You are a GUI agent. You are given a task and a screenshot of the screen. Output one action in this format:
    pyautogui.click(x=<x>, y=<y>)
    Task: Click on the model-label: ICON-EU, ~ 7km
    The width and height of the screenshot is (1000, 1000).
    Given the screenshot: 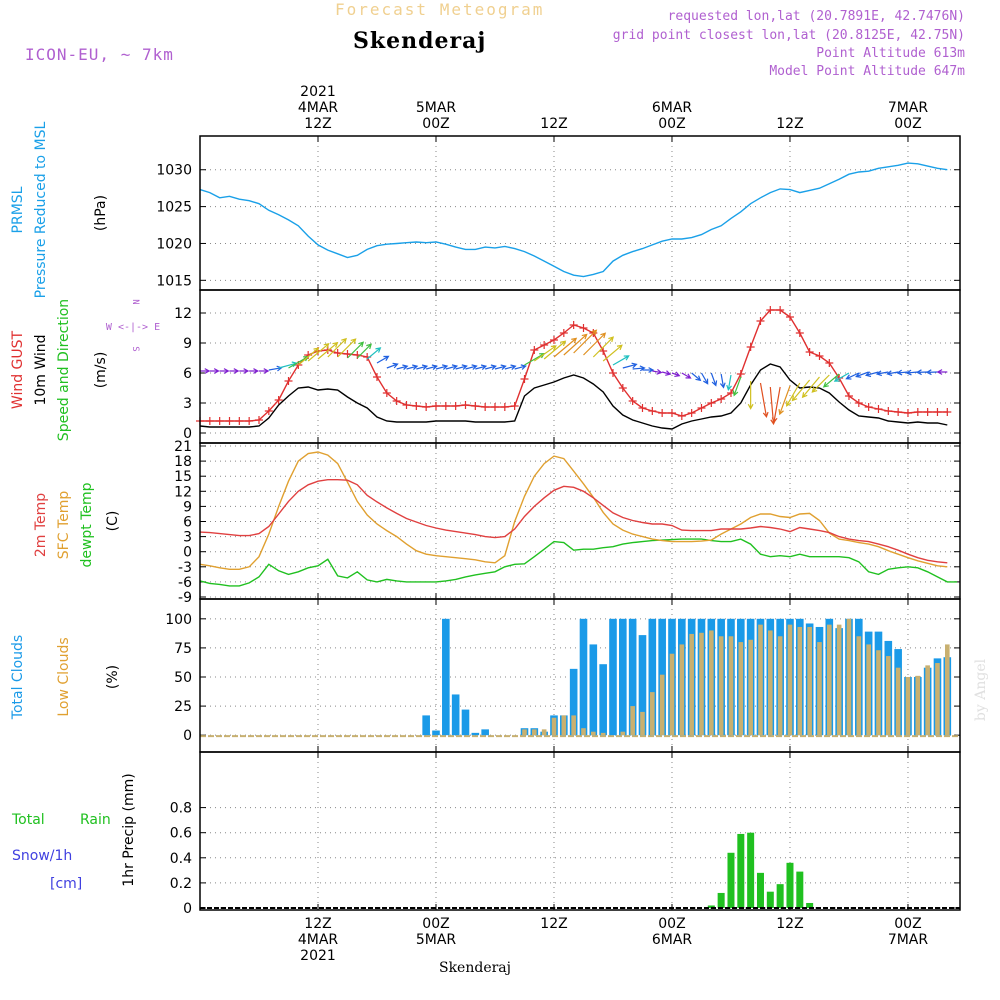 What is the action you would take?
    pyautogui.click(x=99, y=54)
    